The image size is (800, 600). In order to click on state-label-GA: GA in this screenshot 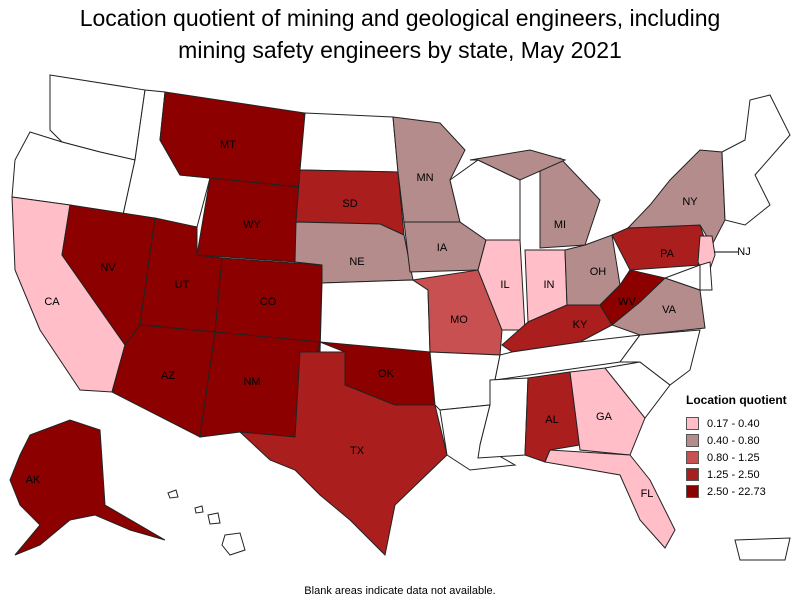, I will do `click(604, 417)`.